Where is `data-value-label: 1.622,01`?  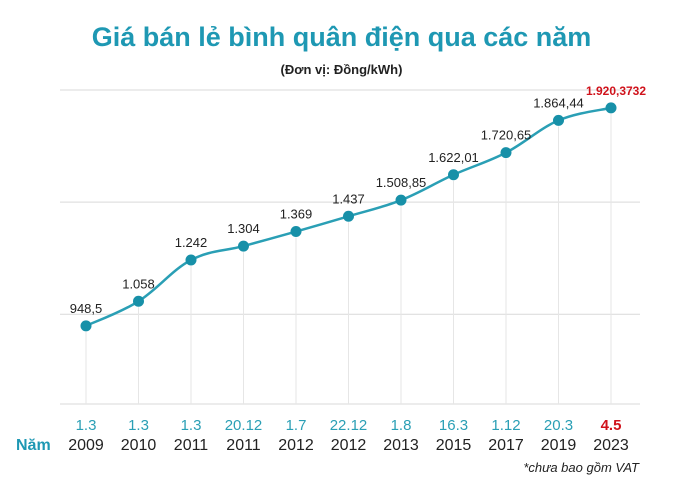
data-value-label: 1.622,01 is located at coordinates (453, 157).